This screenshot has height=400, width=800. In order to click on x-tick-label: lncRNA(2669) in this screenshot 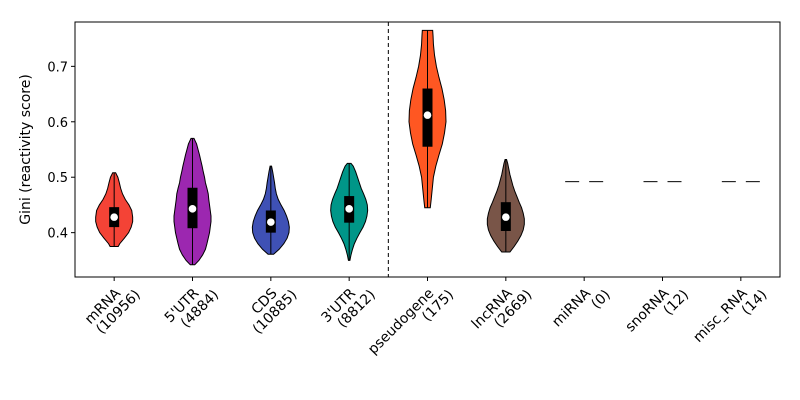, I will do `click(502, 309)`.